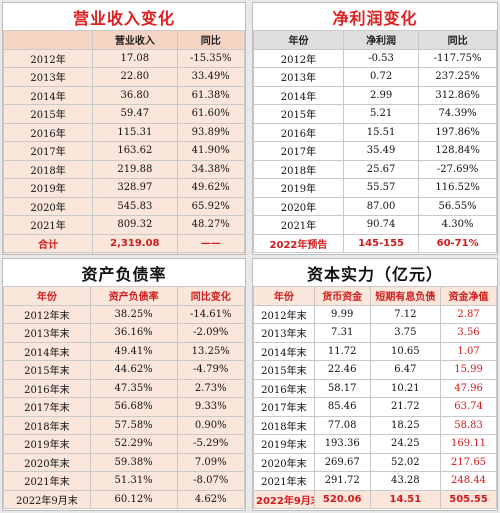 The image size is (500, 513). Describe the element at coordinates (210, 333) in the screenshot. I see `table-cell: -2.09%` at that location.